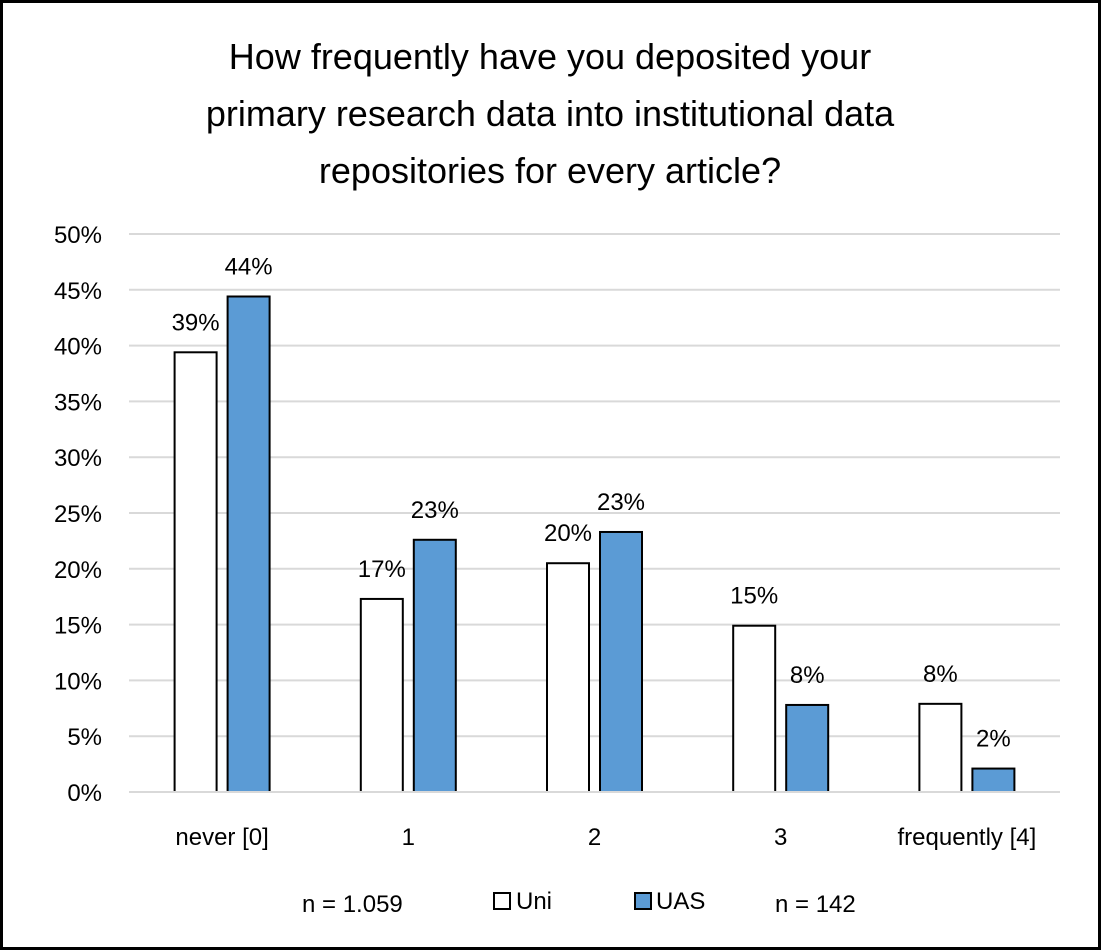 Image resolution: width=1101 pixels, height=950 pixels. What do you see at coordinates (382, 569) in the screenshot?
I see `data-label-uni: 17%` at bounding box center [382, 569].